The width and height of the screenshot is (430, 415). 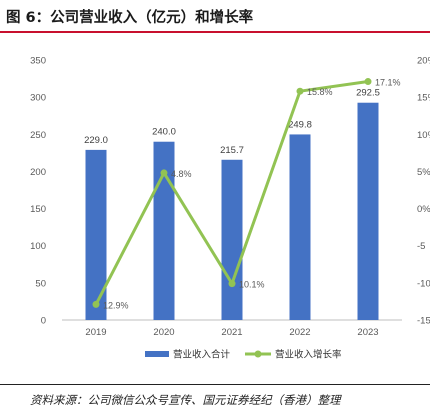 What do you see at coordinates (38, 246) in the screenshot?
I see `y-left-tick-label: 100` at bounding box center [38, 246].